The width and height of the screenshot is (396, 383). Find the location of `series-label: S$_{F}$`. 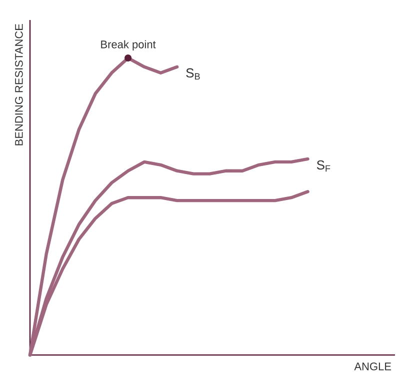

series-label: S$_{F}$ is located at coordinates (323, 166).